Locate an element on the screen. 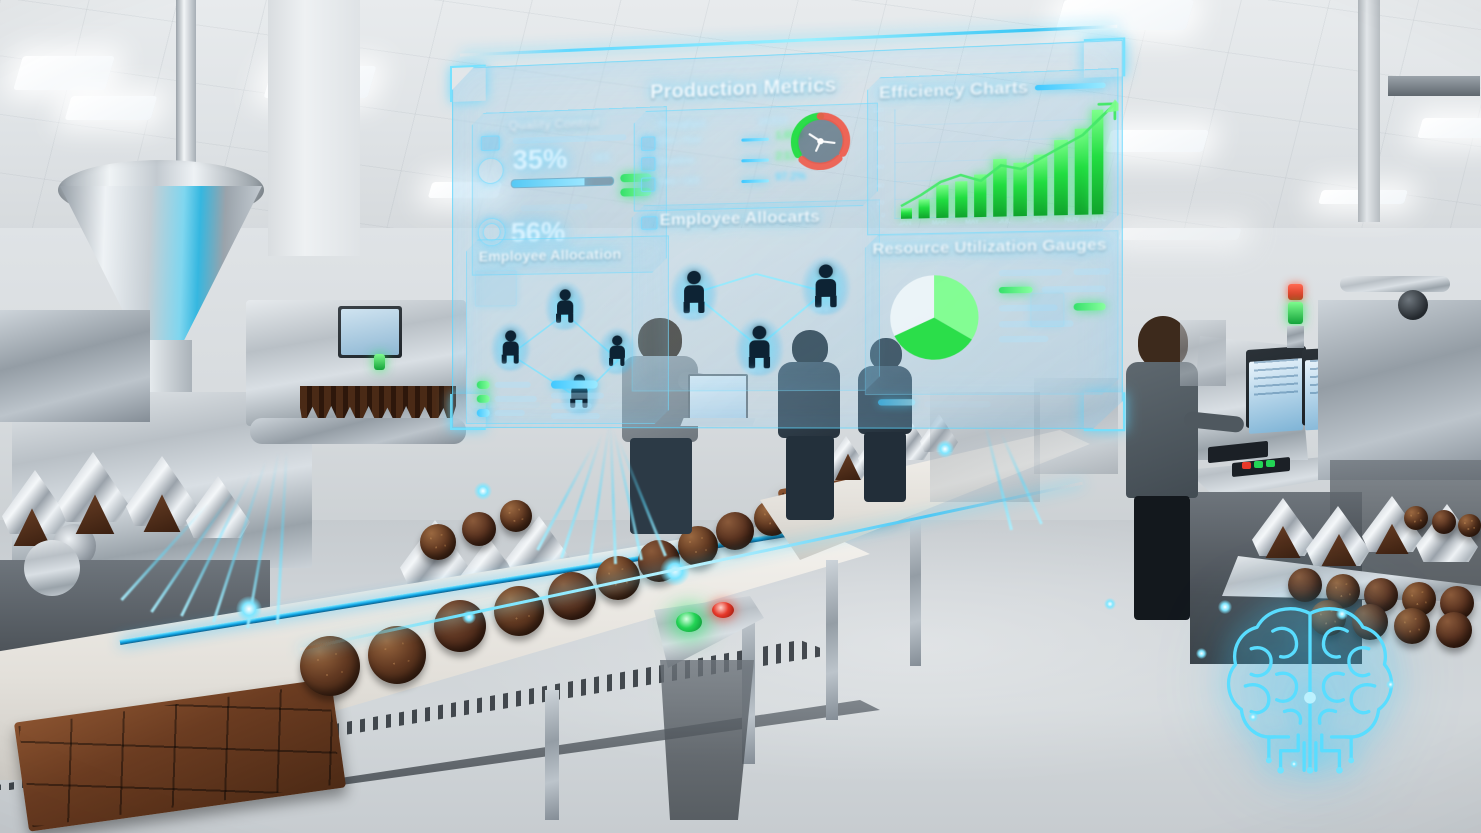  quality-control-title: Quality Control is located at coordinates (554, 124).